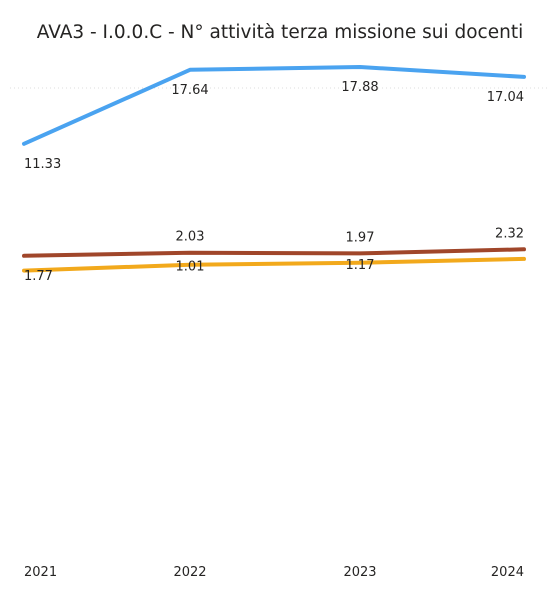 Image resolution: width=560 pixels, height=591 pixels. Describe the element at coordinates (360, 237) in the screenshot. I see `data-label-s2-2023: 1.97` at that location.